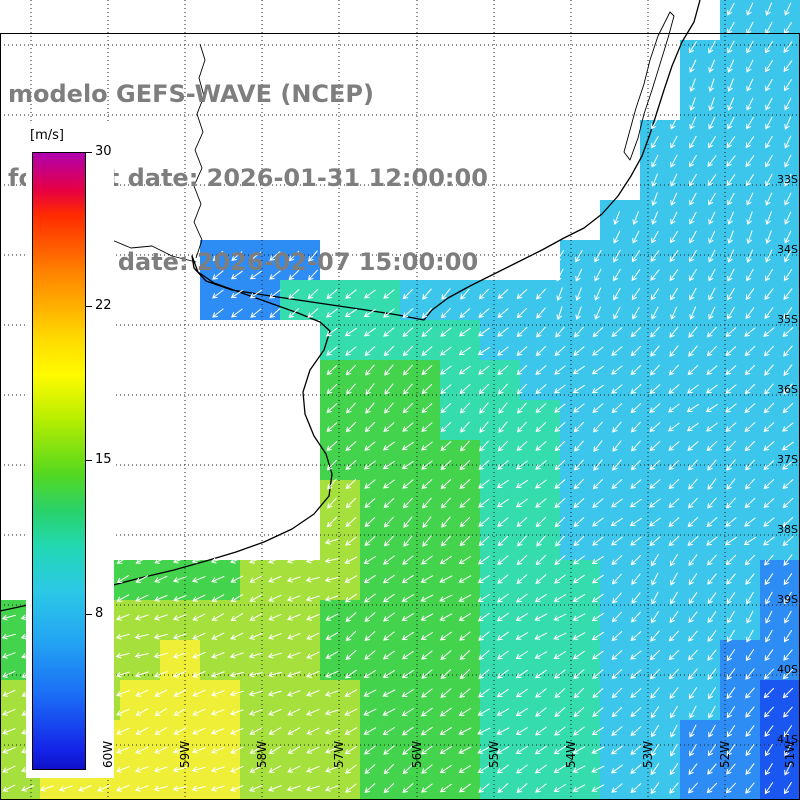 This screenshot has height=800, width=800. I want to click on lon-label: 56W, so click(417, 754).